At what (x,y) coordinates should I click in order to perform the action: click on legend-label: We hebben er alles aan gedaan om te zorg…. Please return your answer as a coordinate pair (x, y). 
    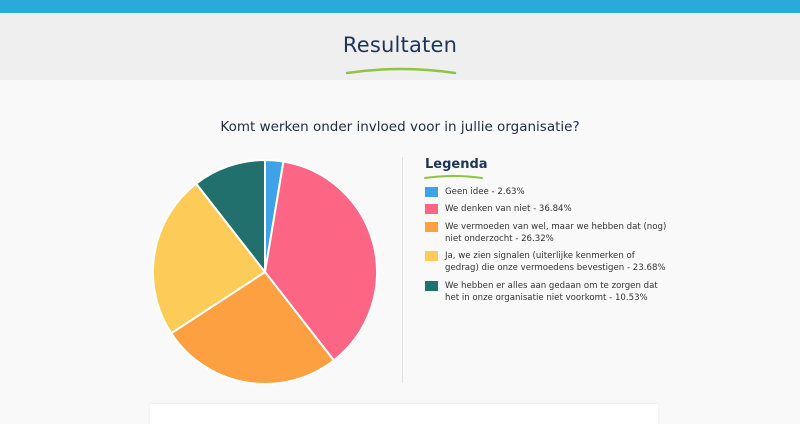
    Looking at the image, I should click on (551, 292).